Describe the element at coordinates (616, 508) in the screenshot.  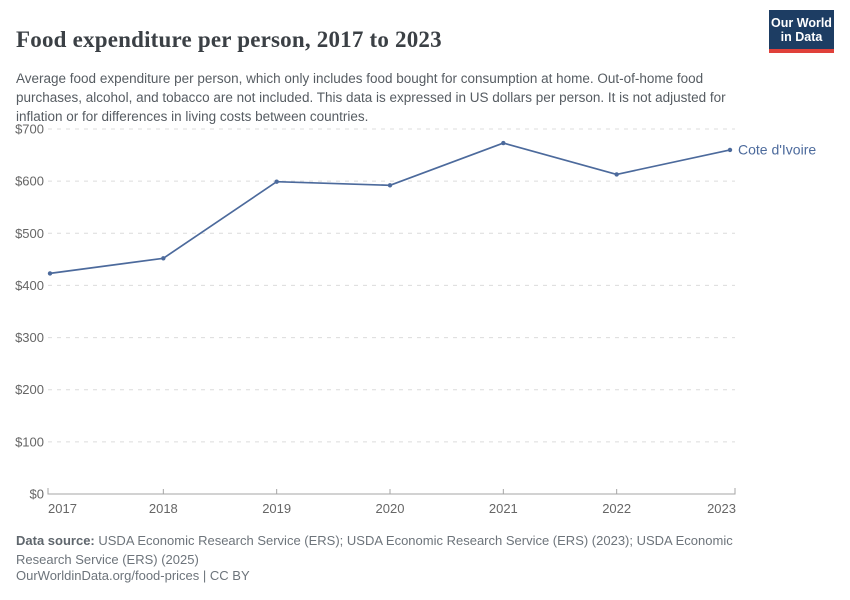
I see `x-tick-label: 2022` at that location.